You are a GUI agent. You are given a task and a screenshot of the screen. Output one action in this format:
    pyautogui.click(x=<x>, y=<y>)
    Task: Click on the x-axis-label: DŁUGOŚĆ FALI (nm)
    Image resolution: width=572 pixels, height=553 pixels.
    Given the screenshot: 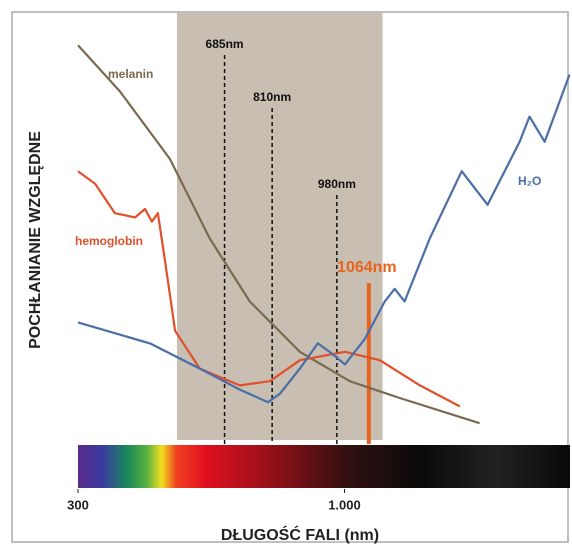 What is the action you would take?
    pyautogui.click(x=300, y=534)
    